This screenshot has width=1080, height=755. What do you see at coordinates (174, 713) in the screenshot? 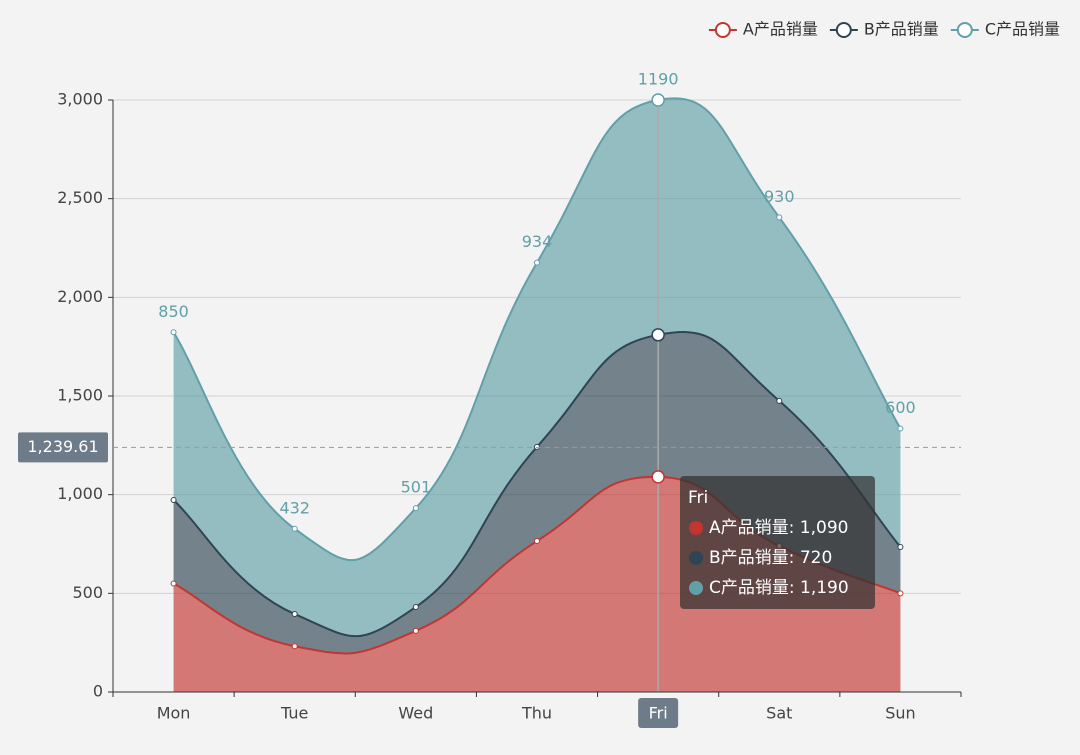
I see `x-tick-label: Mon` at bounding box center [174, 713].